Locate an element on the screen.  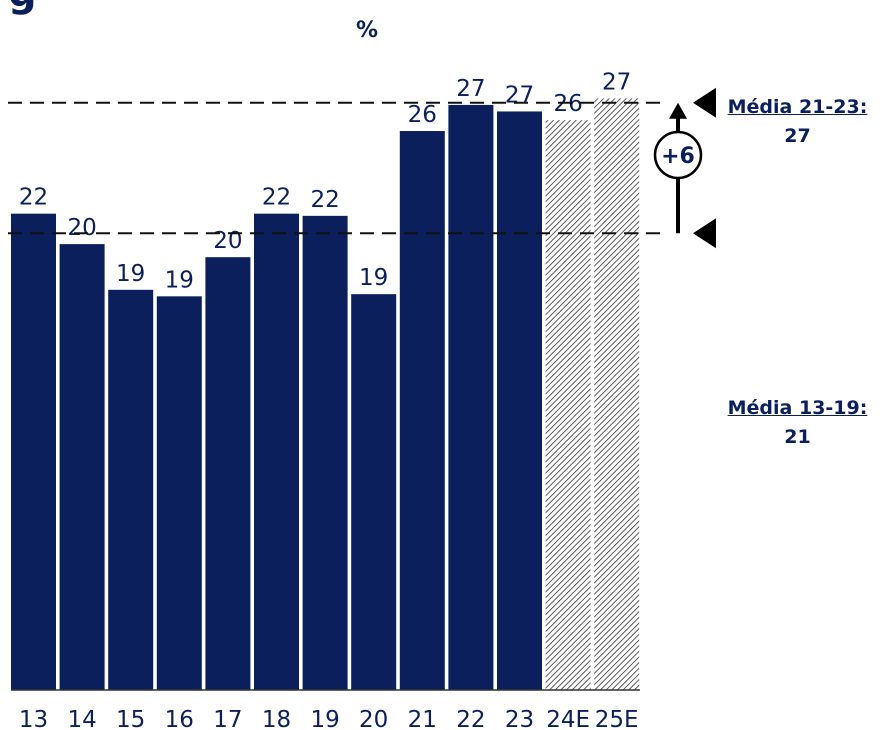
tick-label-14: 14 is located at coordinates (81, 718).